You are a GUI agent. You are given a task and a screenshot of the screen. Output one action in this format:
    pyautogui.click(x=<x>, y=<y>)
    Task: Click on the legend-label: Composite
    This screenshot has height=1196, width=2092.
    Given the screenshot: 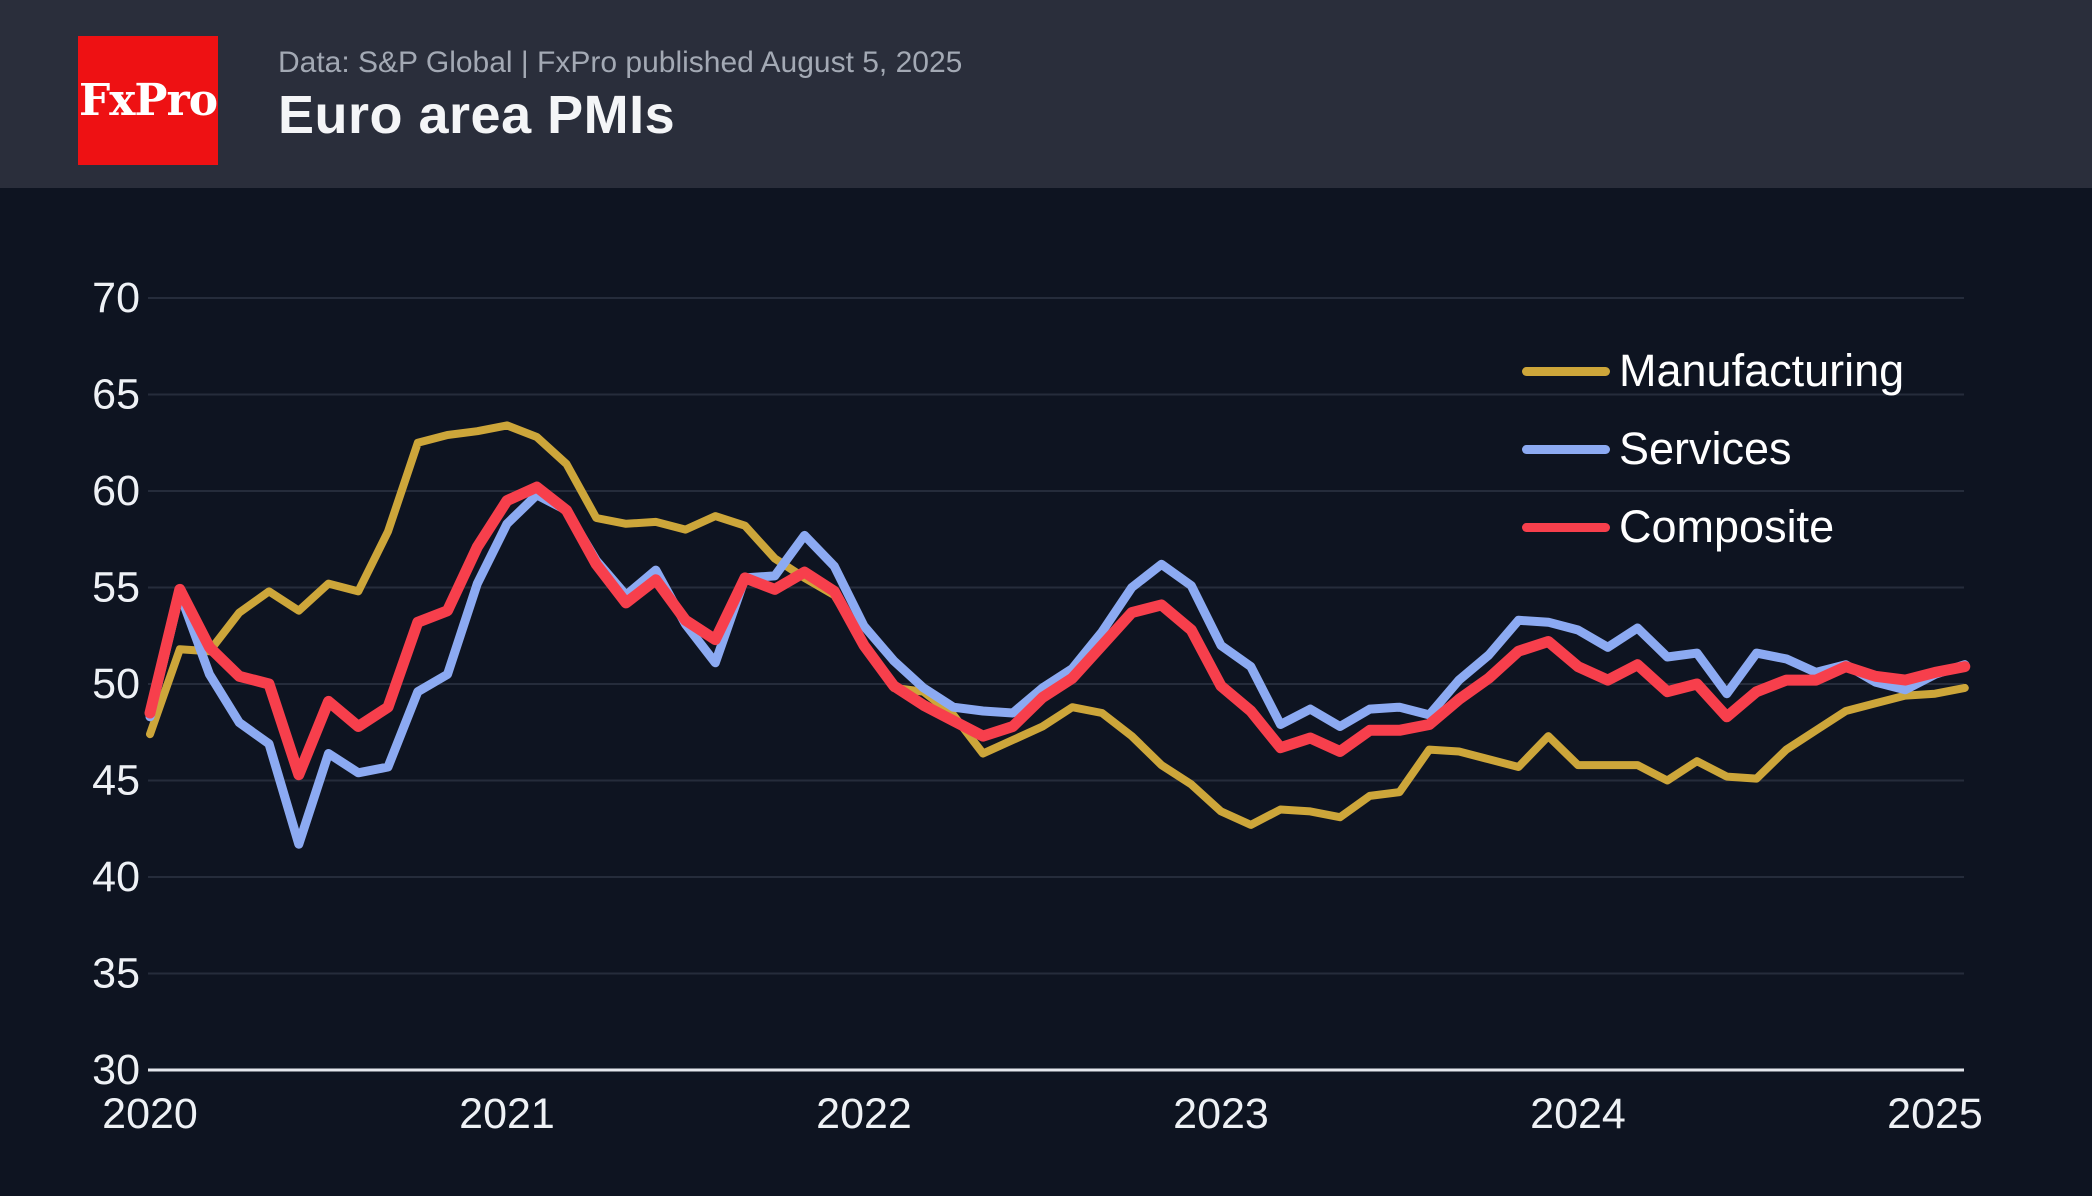 What is the action you would take?
    pyautogui.click(x=1727, y=526)
    